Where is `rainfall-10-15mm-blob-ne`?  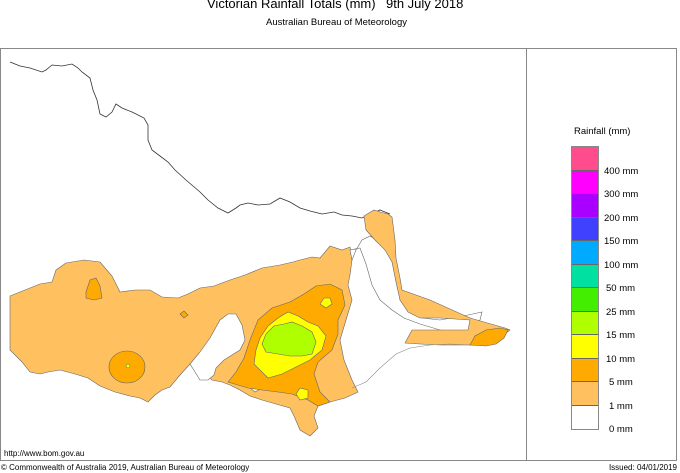
rainfall-10-15mm-blob-ne is located at coordinates (326, 303).